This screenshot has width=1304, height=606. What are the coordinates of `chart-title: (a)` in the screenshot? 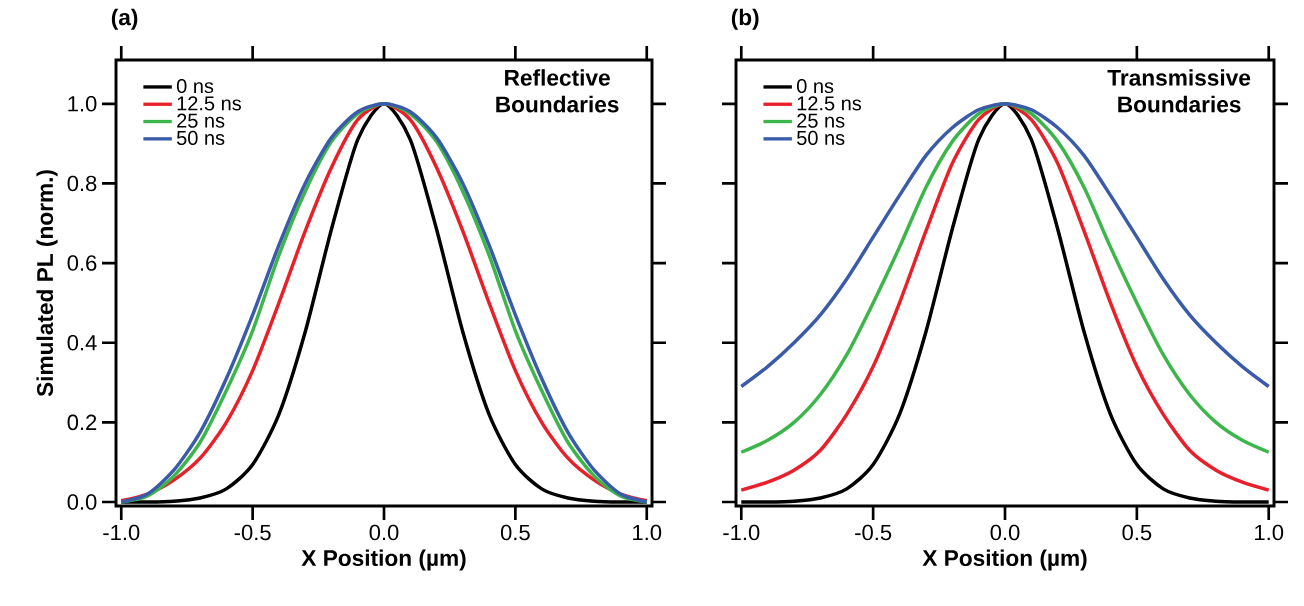 It's located at (124, 19).